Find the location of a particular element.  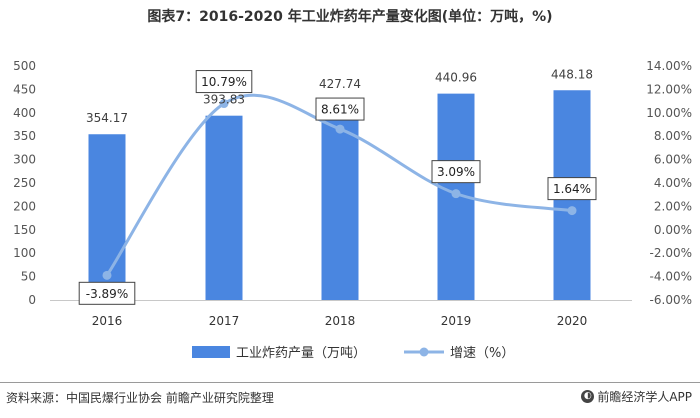

bar-value-label: 427.74 is located at coordinates (340, 84).